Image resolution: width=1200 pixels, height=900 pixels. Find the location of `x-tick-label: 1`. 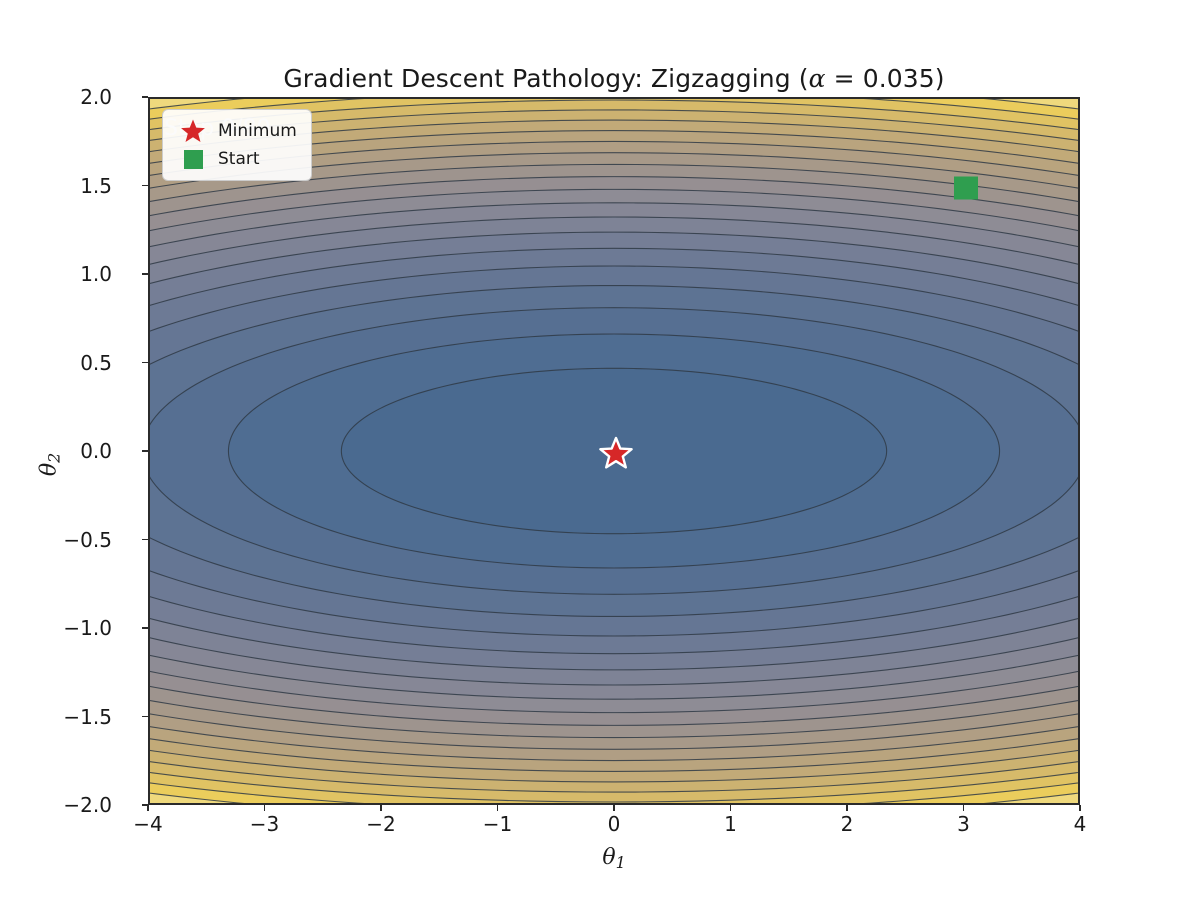

x-tick-label: 1 is located at coordinates (730, 824).